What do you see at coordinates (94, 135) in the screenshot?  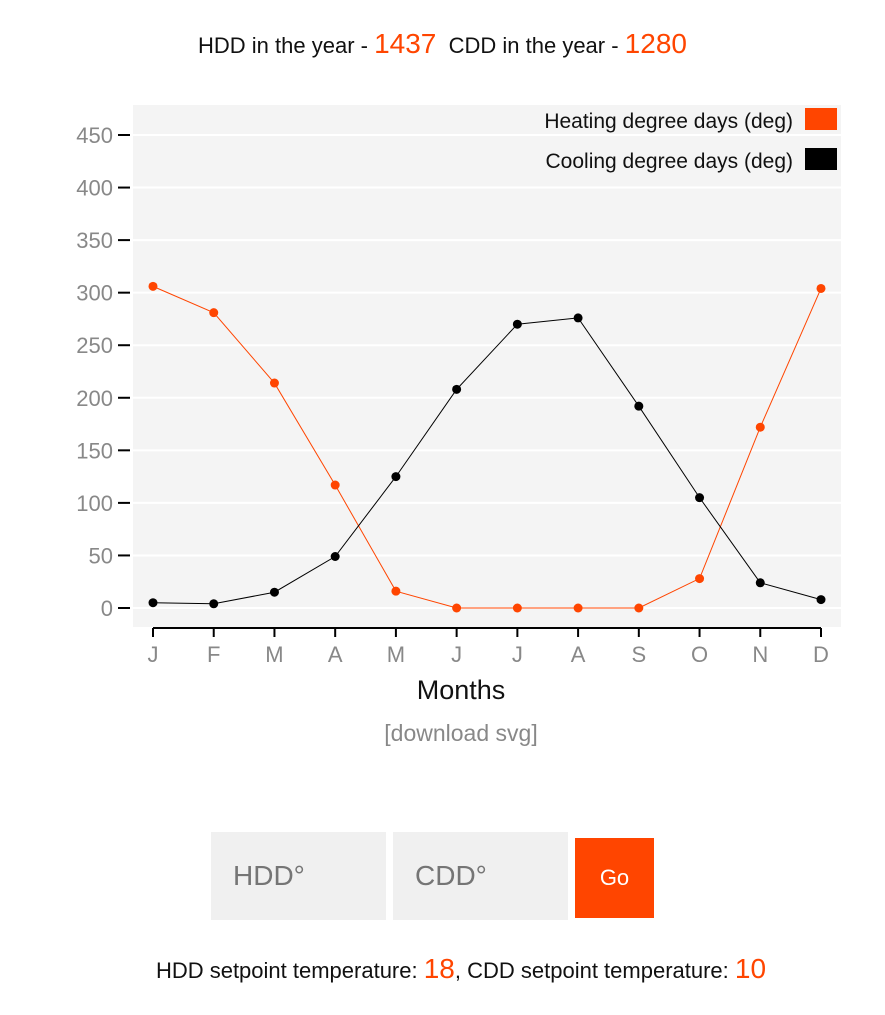 I see `y-tick-label: 450` at bounding box center [94, 135].